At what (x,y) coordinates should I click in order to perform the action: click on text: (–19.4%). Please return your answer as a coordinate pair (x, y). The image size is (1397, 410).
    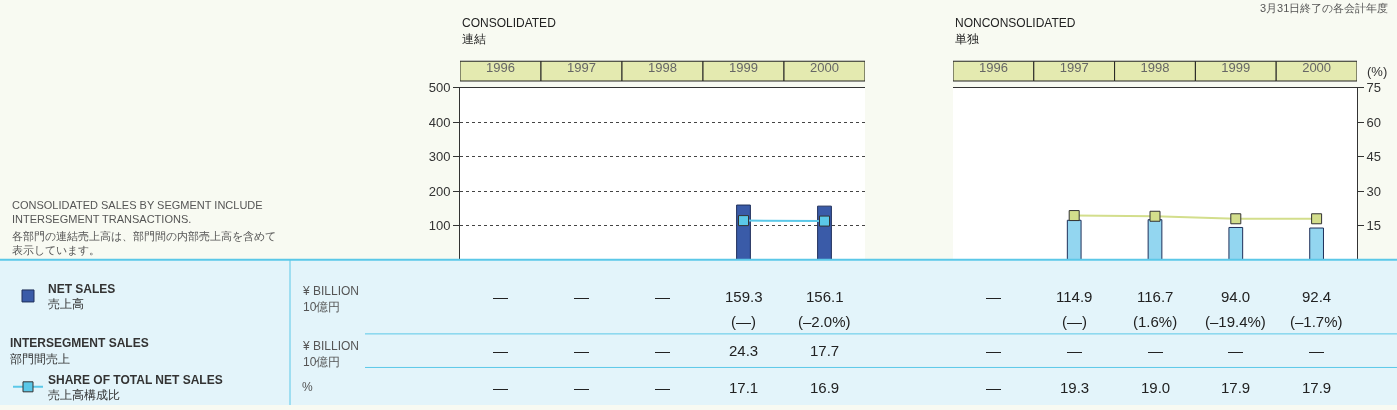
    Looking at the image, I should click on (1235, 321).